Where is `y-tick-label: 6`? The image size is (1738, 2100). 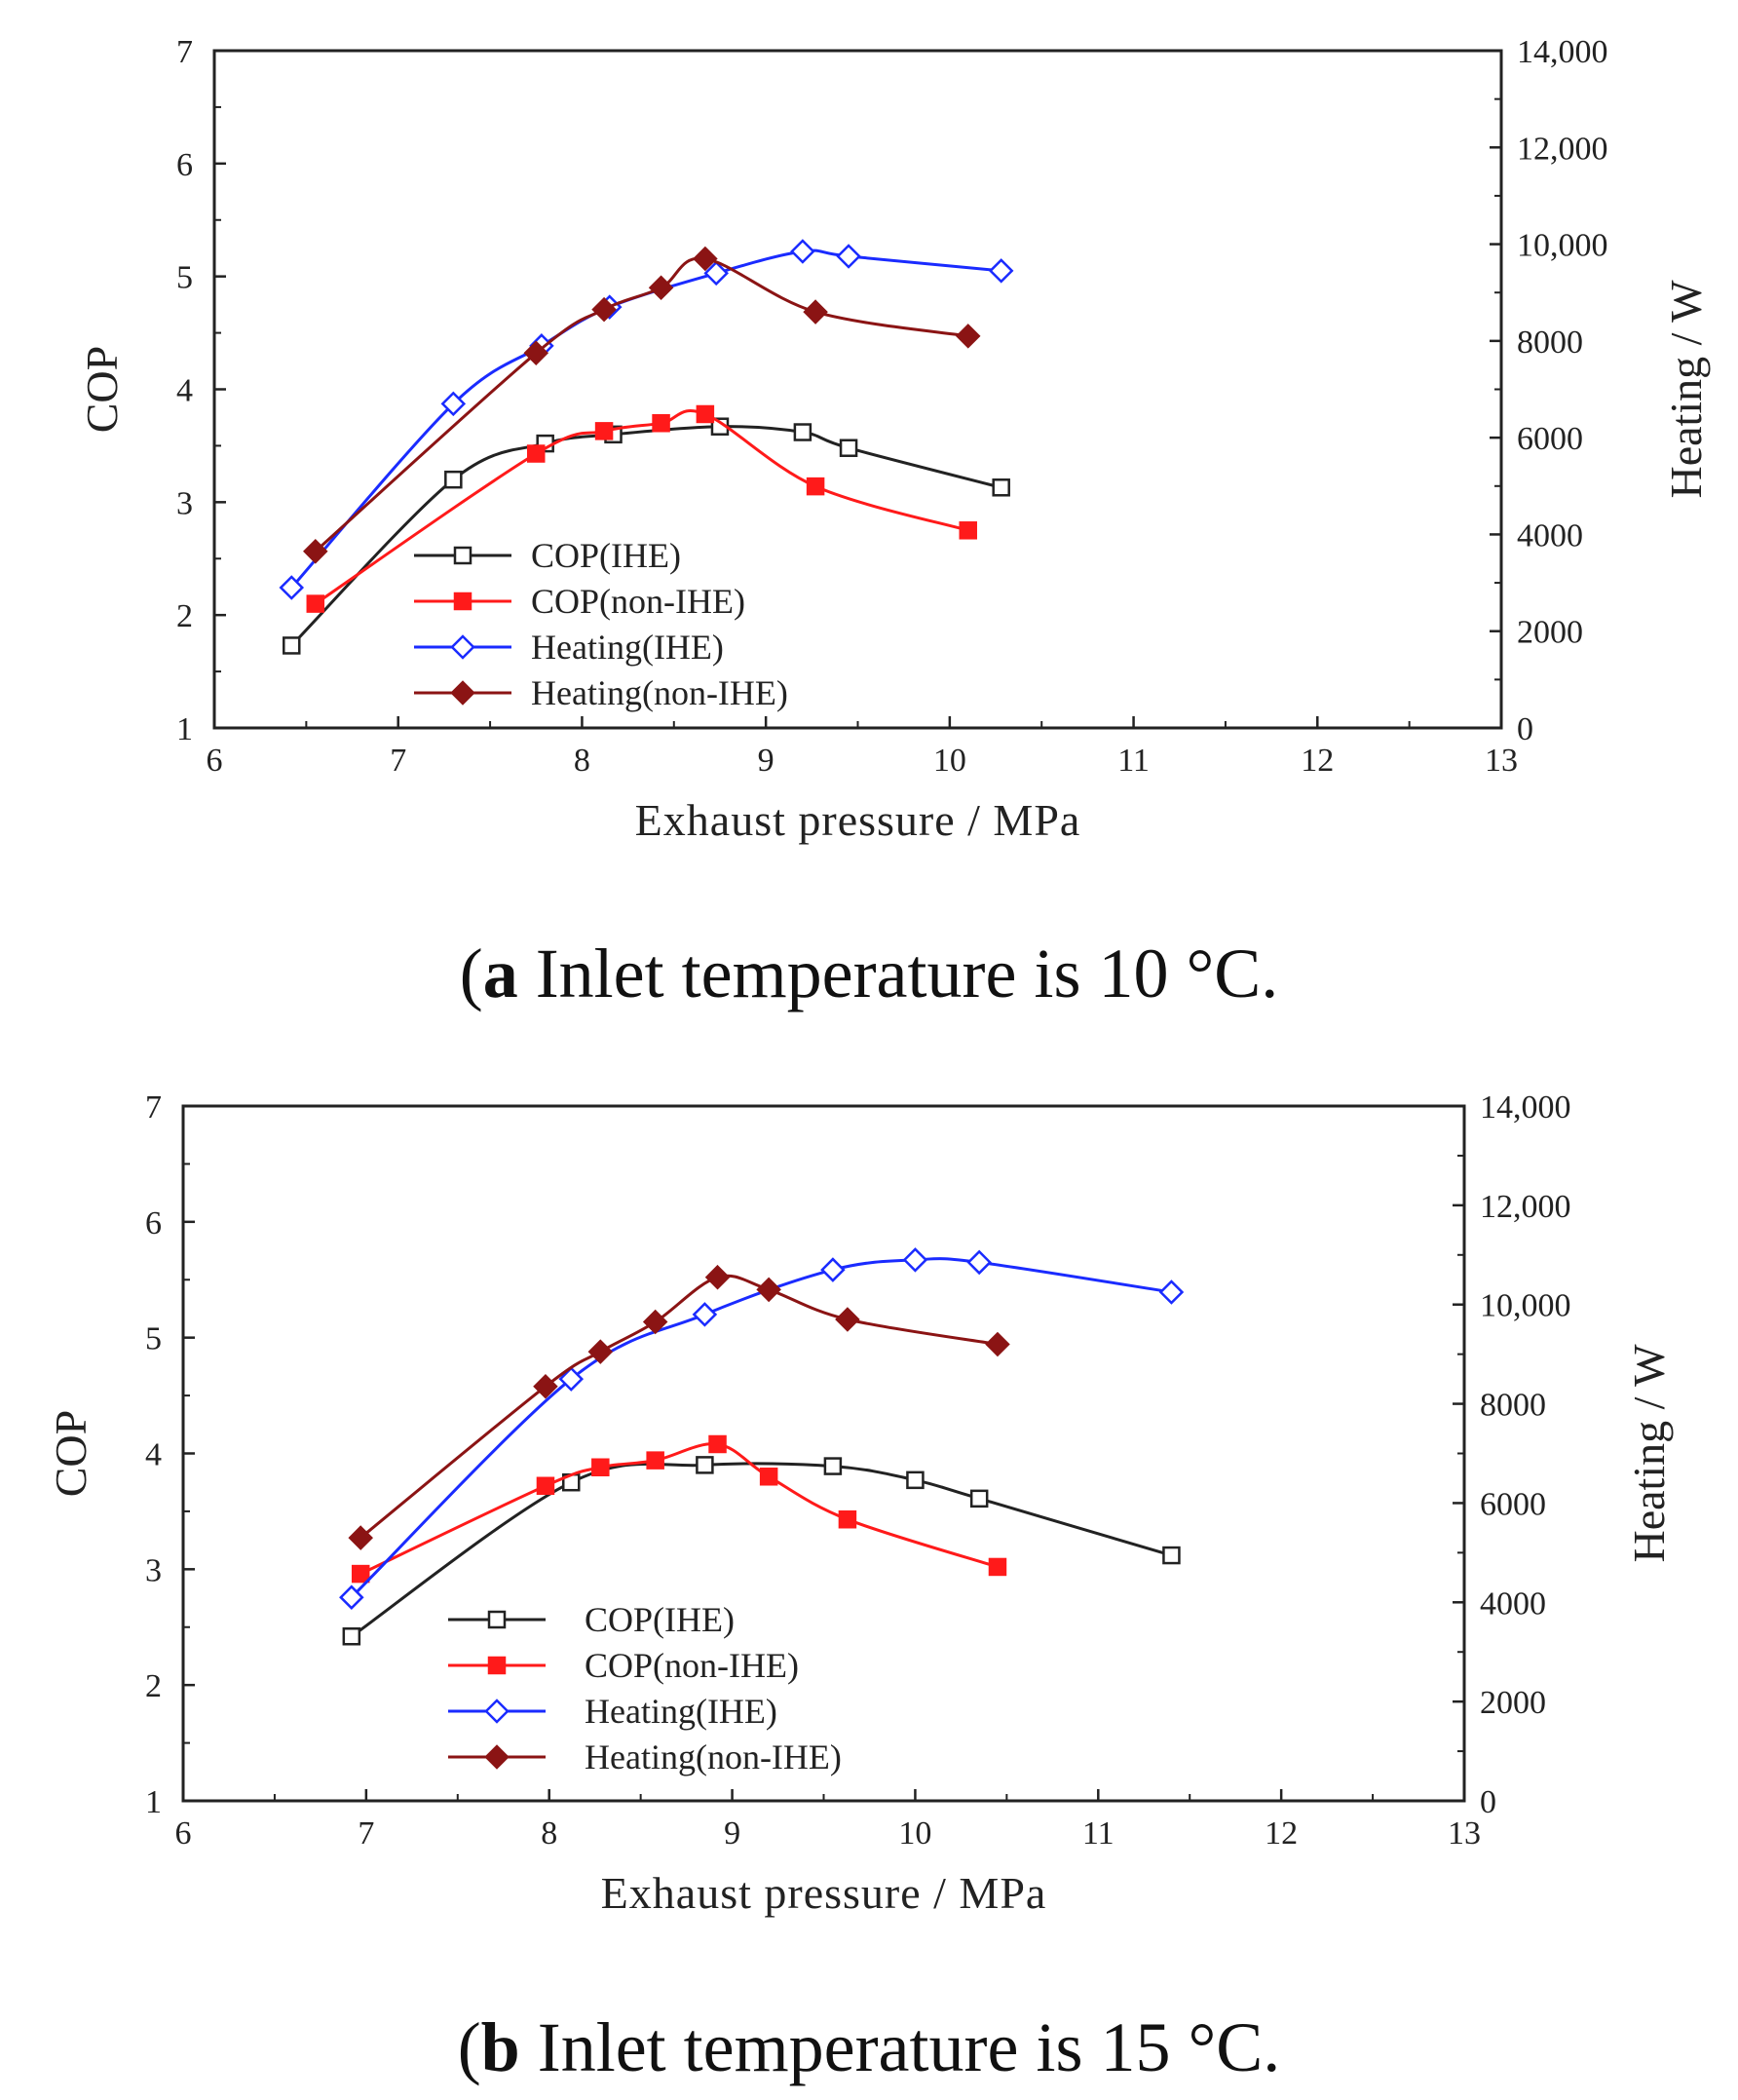
y-tick-label: 6 is located at coordinates (185, 165).